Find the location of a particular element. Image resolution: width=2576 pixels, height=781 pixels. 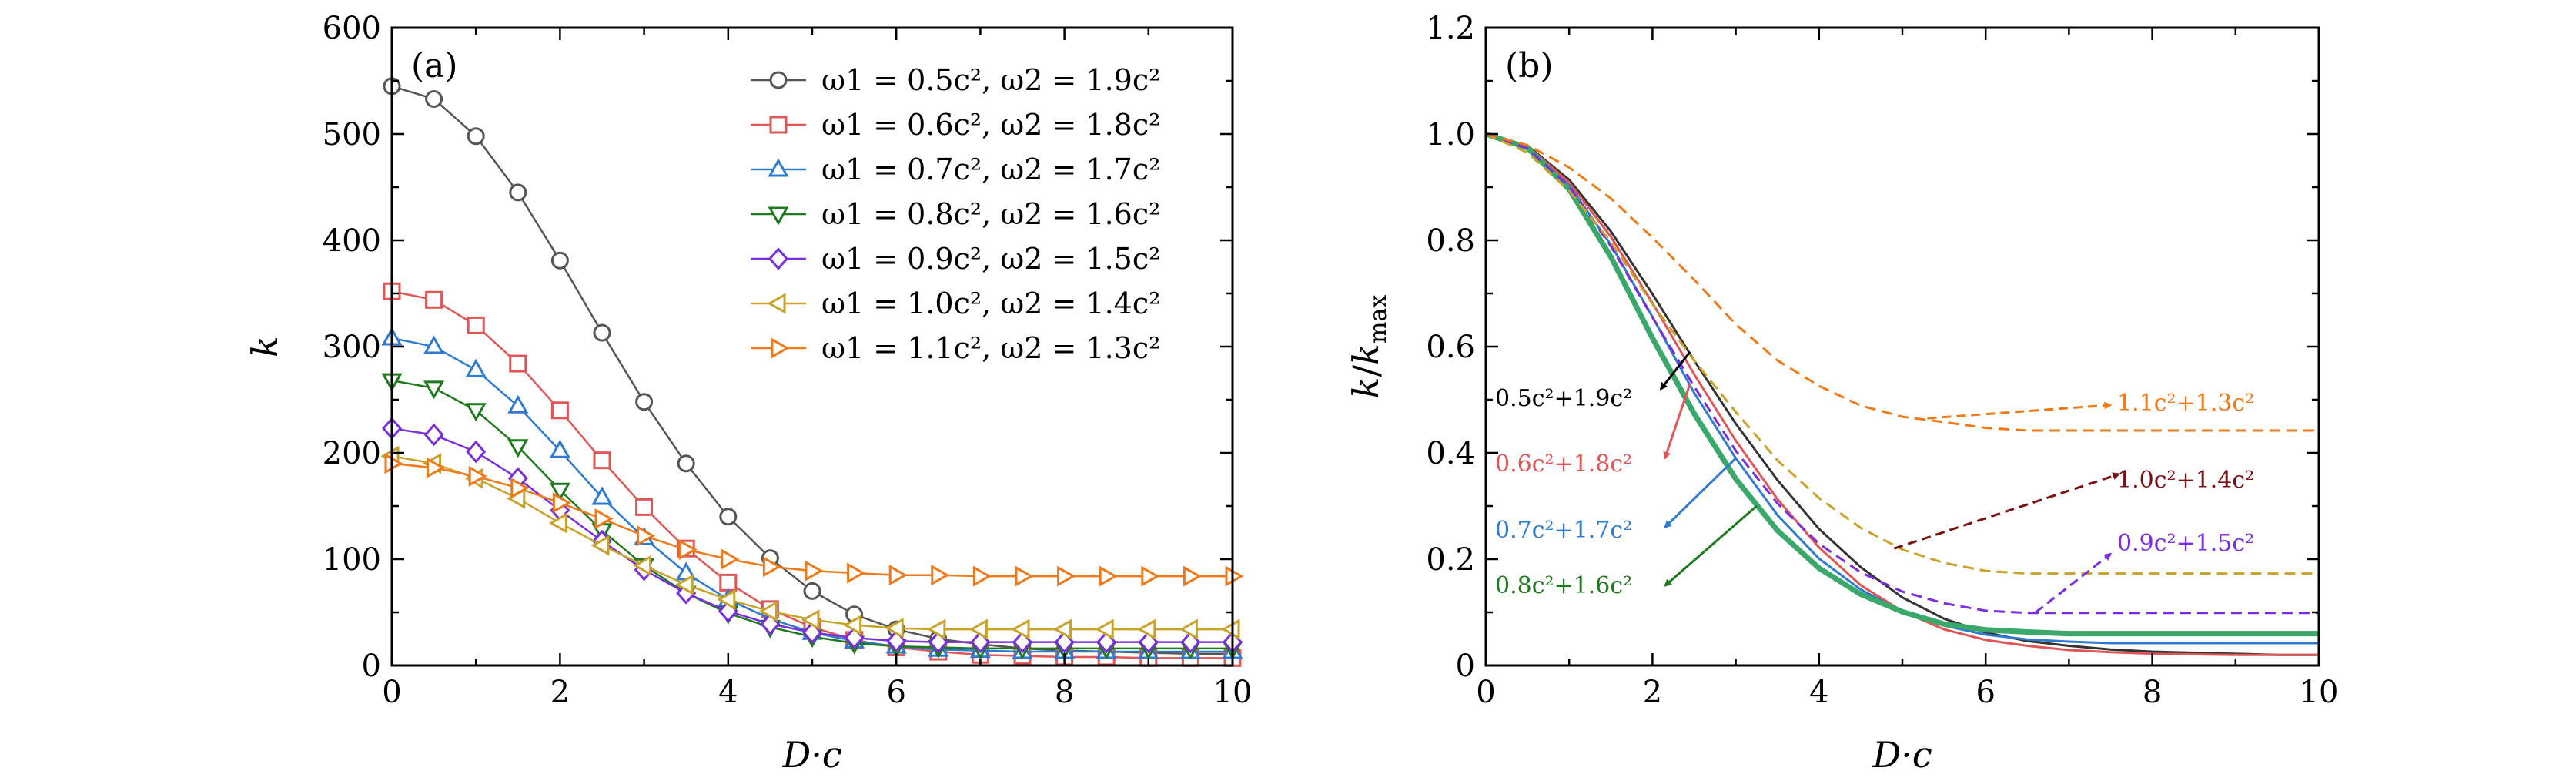

annotation-label: 0.9c²+1.5c² is located at coordinates (2186, 544).